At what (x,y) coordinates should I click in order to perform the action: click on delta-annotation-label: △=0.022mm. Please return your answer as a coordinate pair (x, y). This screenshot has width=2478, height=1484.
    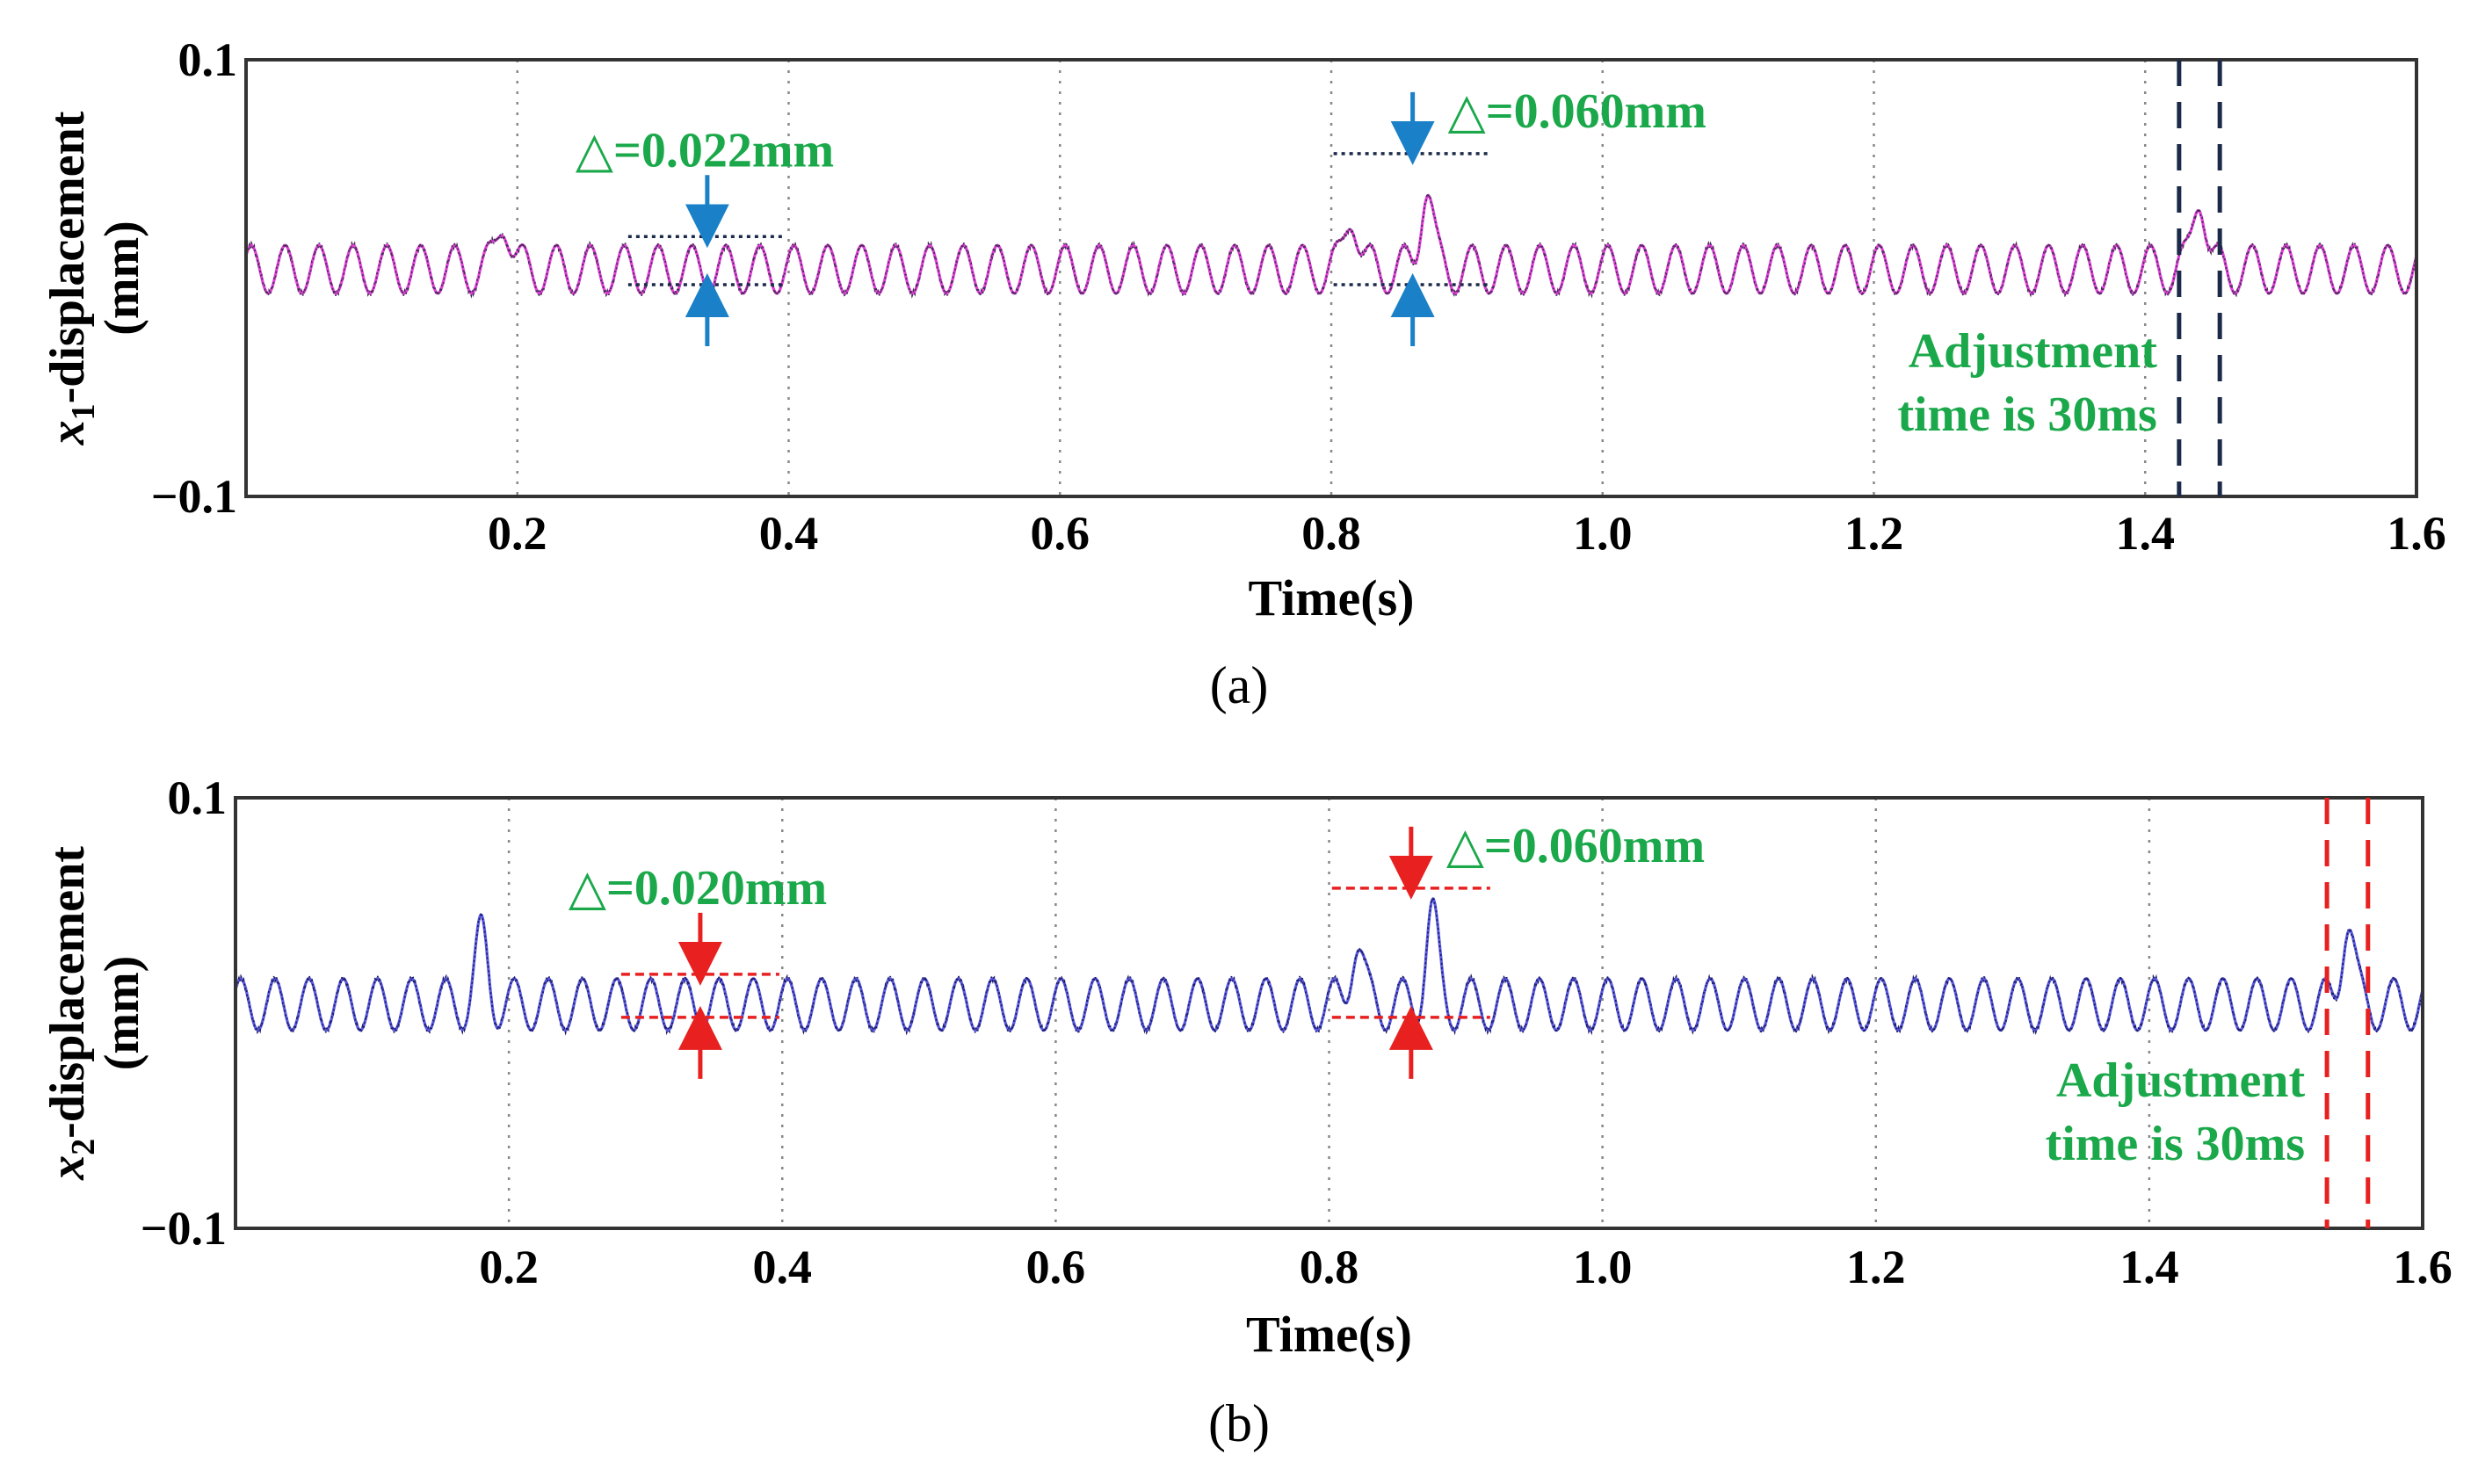
    Looking at the image, I should click on (705, 150).